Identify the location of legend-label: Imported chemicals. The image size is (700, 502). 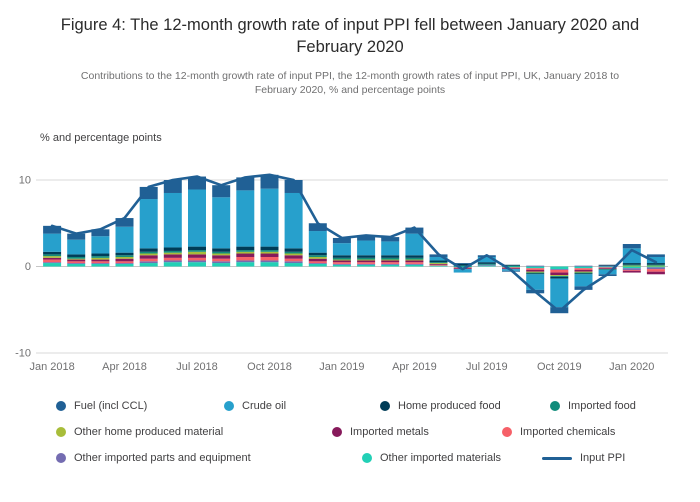
(568, 432).